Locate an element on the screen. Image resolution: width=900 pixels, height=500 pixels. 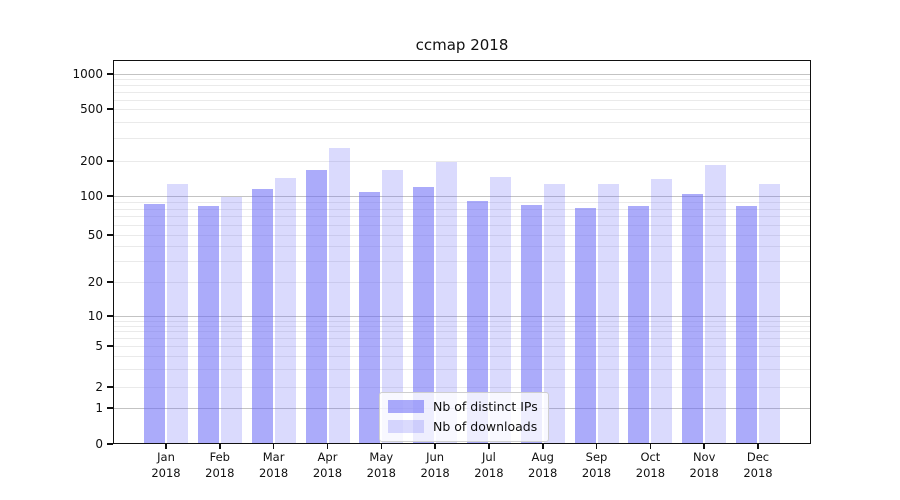
x-tick-year-nov: 2018 is located at coordinates (704, 473).